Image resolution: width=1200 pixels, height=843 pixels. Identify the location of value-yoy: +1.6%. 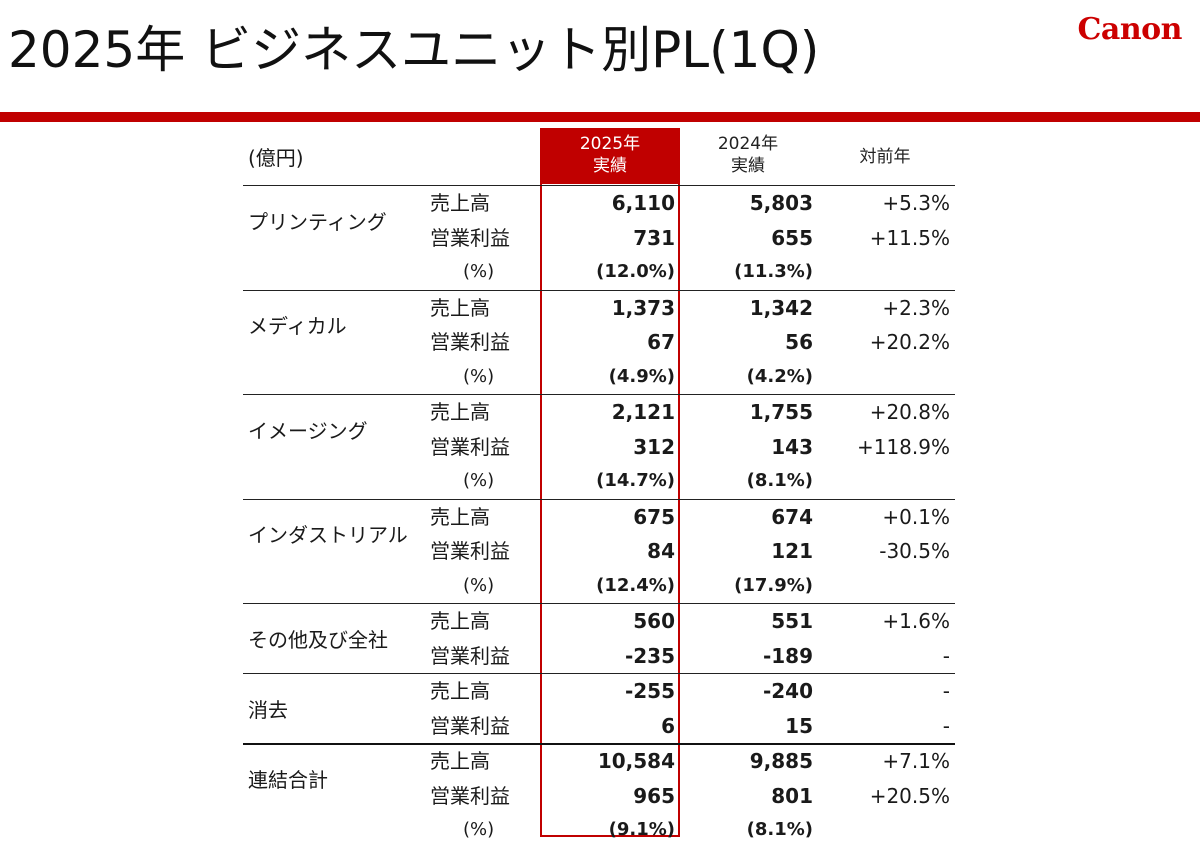
(916, 621).